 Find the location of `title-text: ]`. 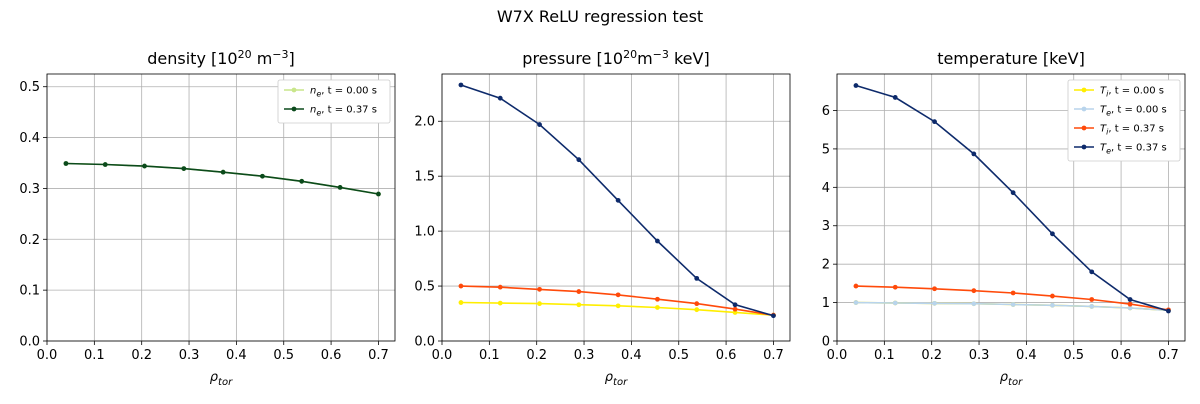

title-text: ] is located at coordinates (292, 58).